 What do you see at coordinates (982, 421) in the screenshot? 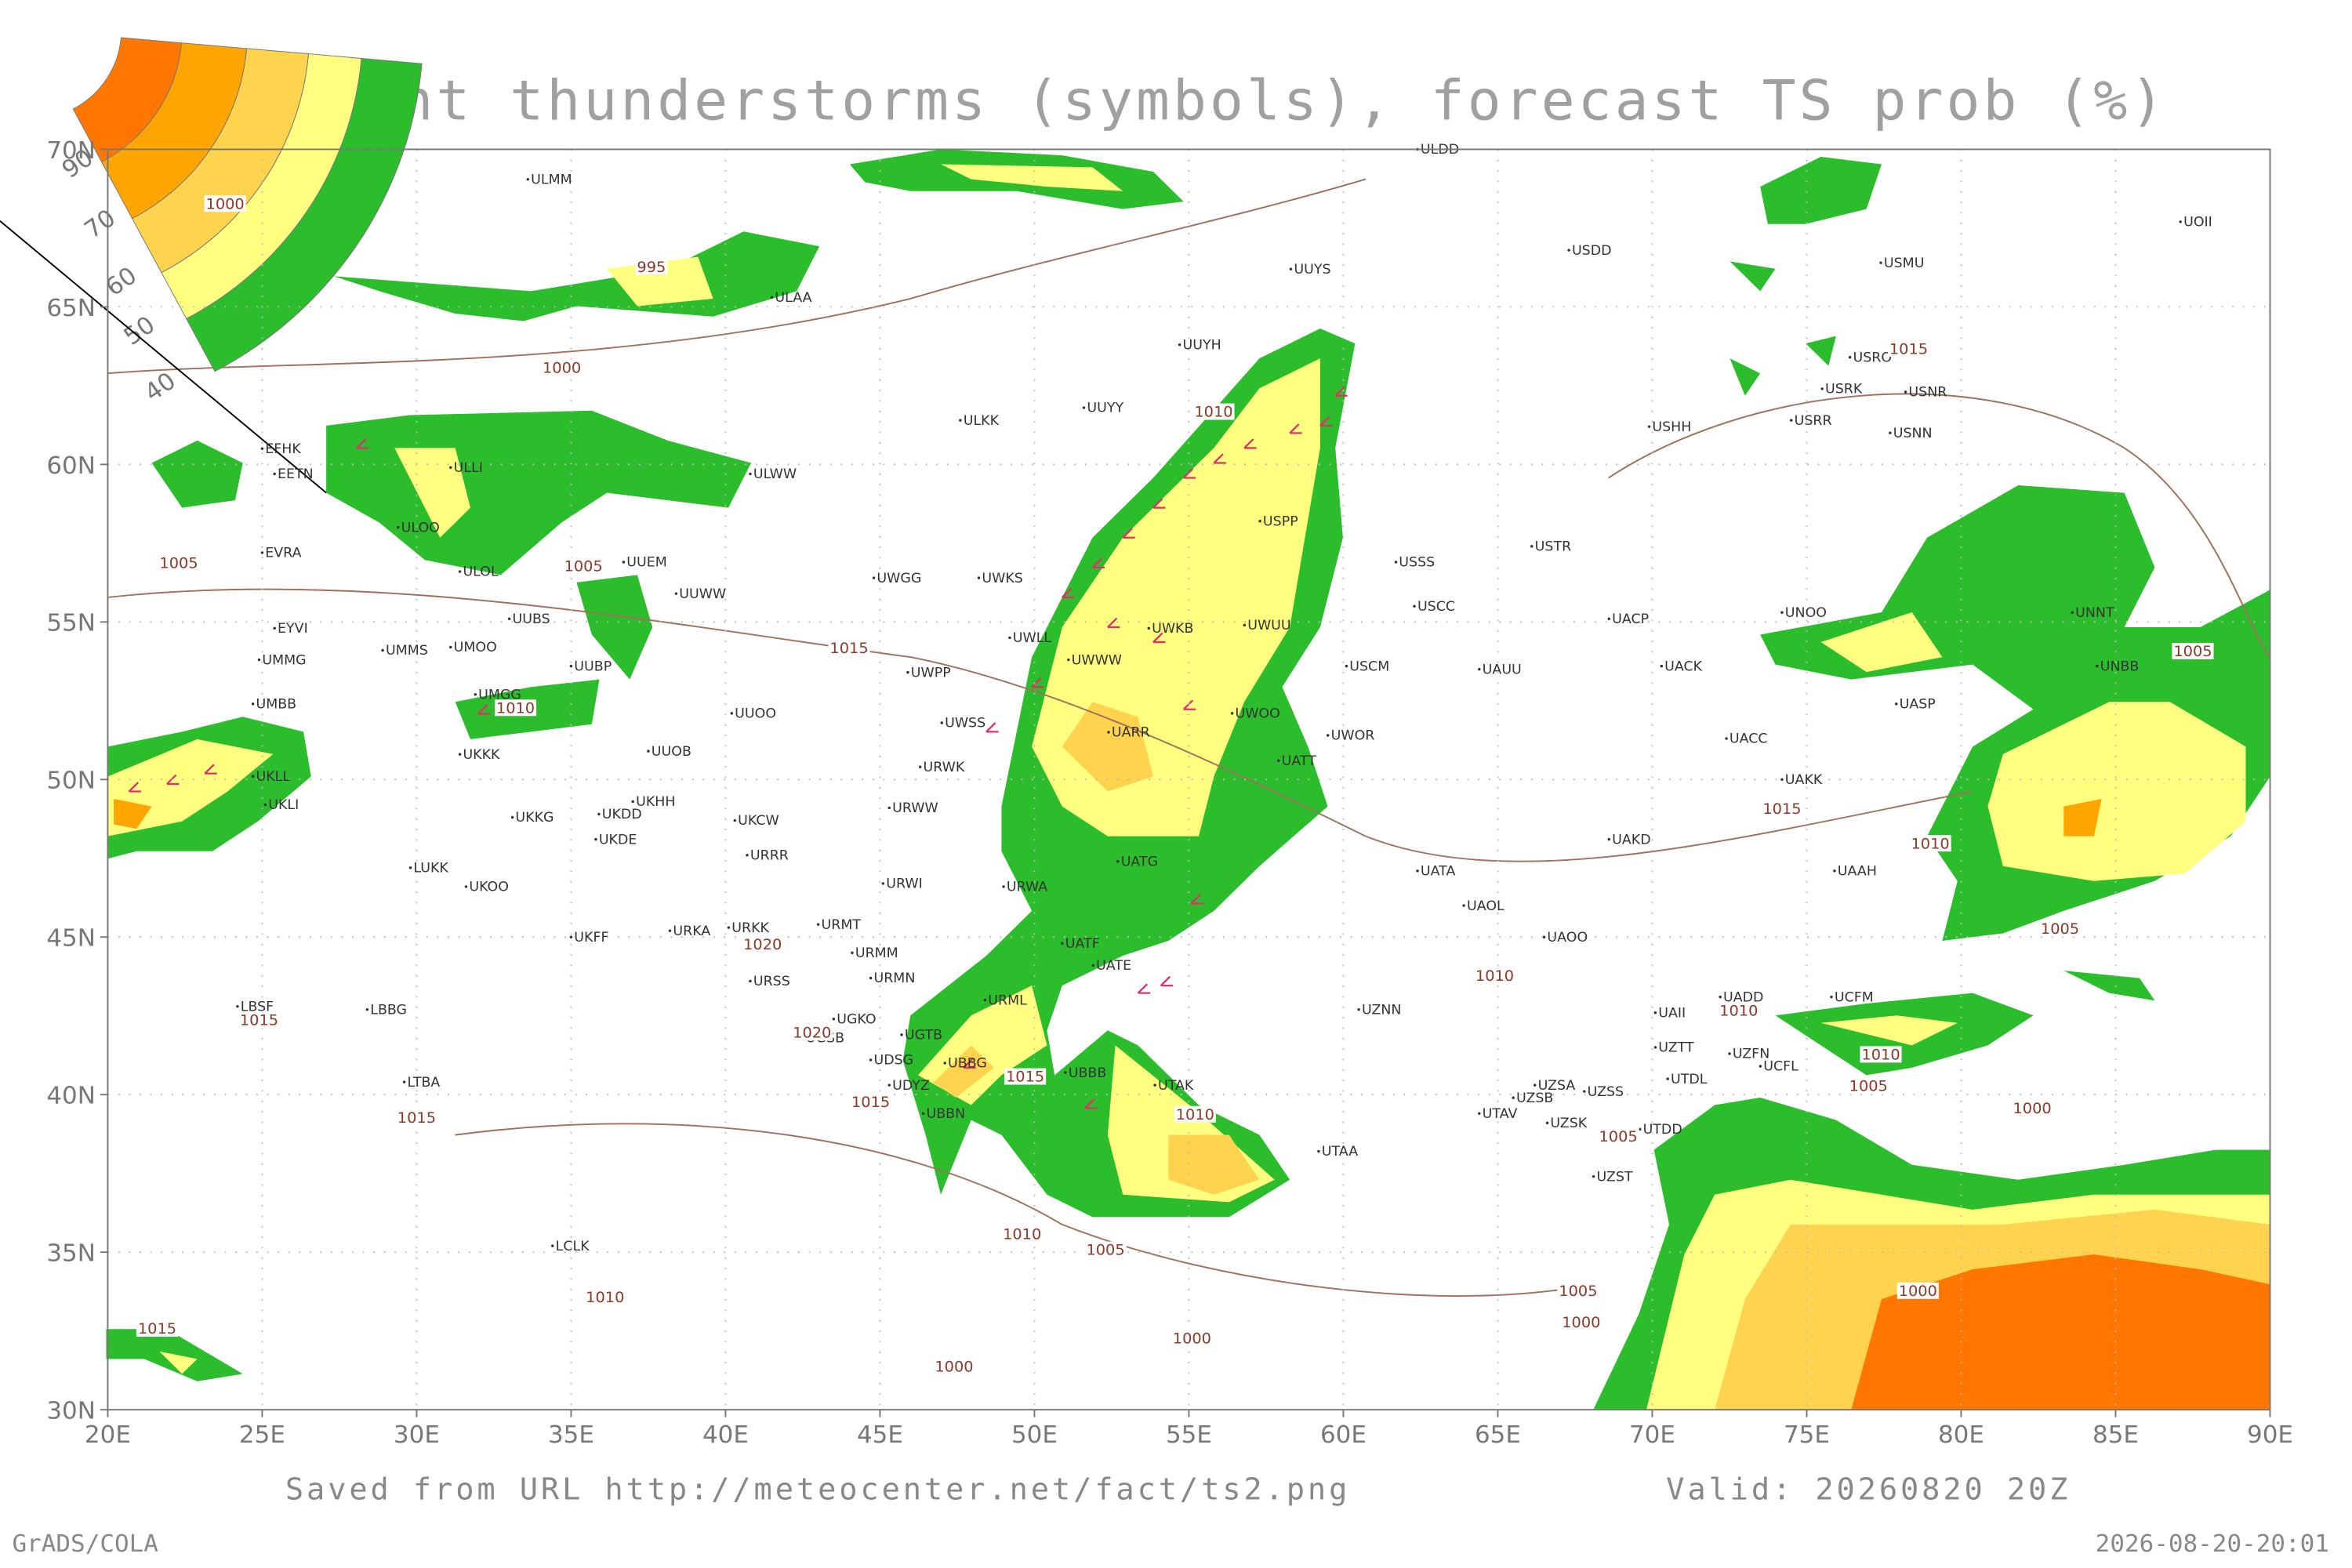
I see `station-label: ULKK` at bounding box center [982, 421].